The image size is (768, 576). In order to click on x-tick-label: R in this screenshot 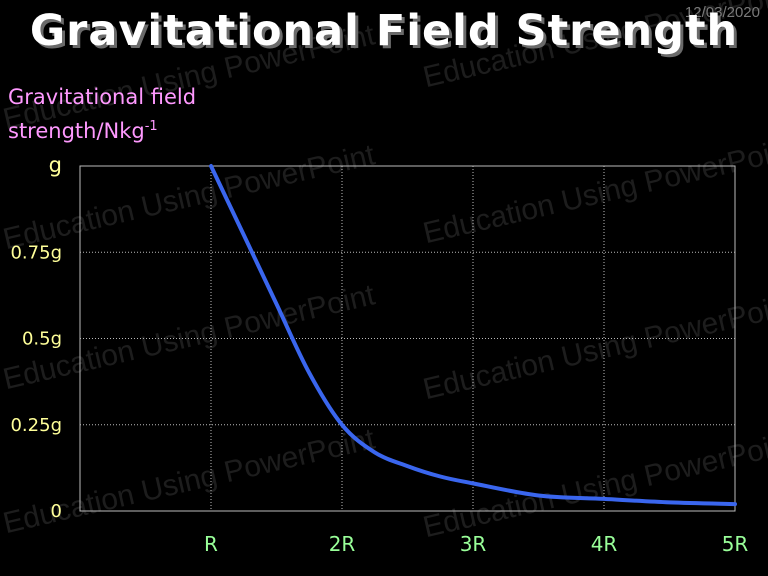, I will do `click(211, 544)`.